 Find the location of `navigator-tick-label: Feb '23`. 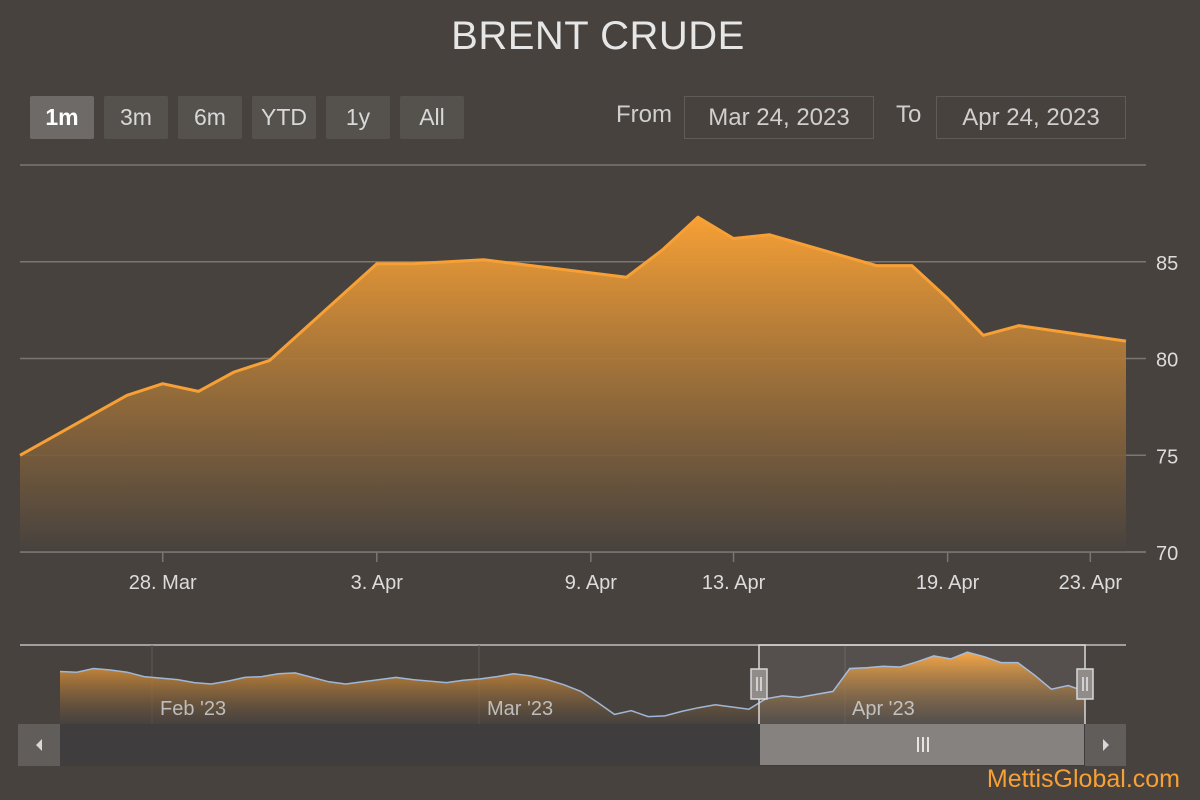

navigator-tick-label: Feb '23 is located at coordinates (193, 709).